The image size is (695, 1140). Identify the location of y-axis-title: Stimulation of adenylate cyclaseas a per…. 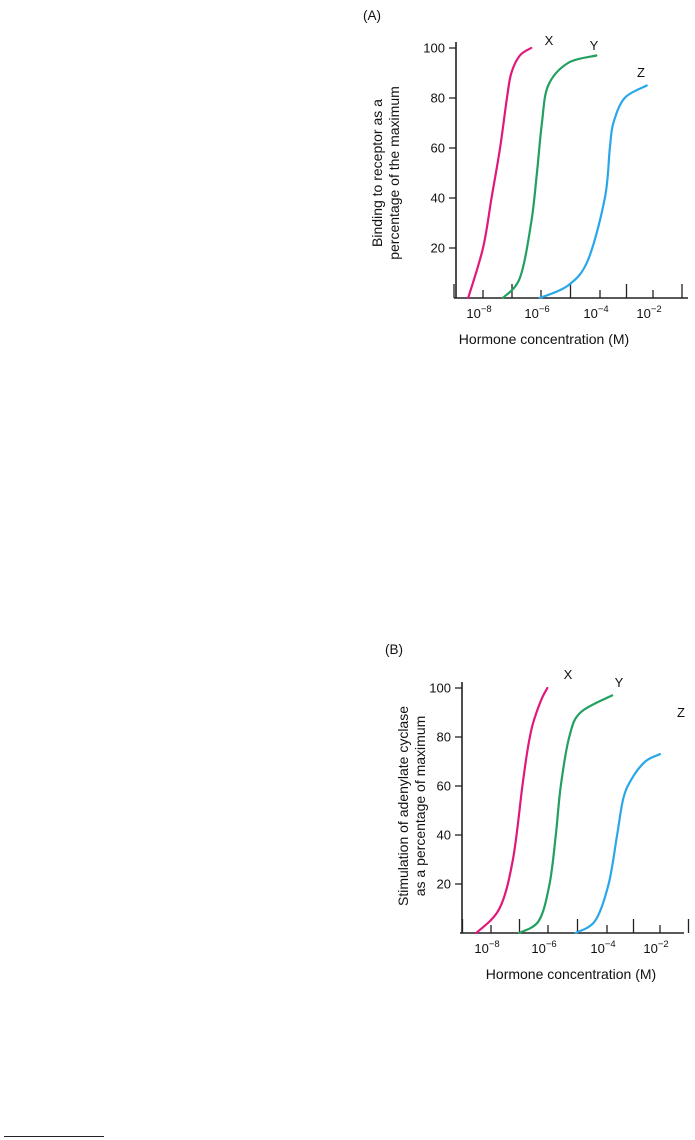
(411, 806).